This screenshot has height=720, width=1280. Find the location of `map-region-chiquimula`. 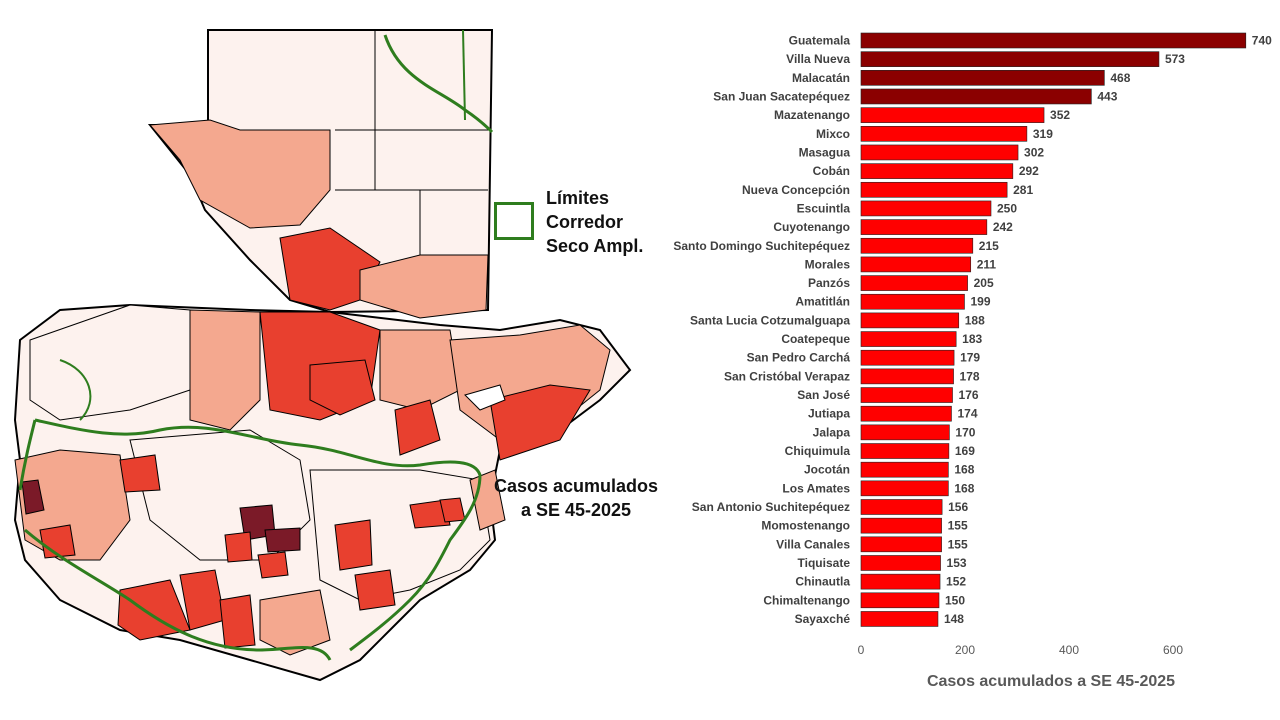

map-region-chiquimula is located at coordinates (430, 514).